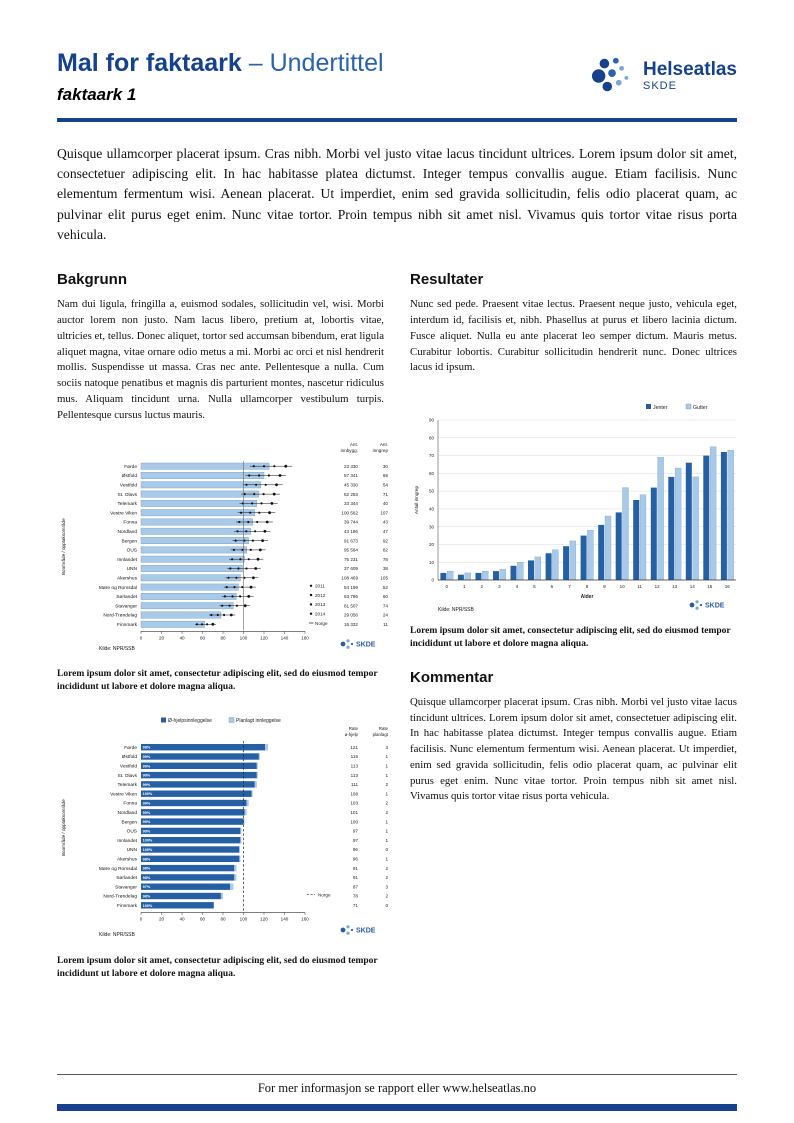  What do you see at coordinates (397, 1074) in the screenshot?
I see `footer-divider` at bounding box center [397, 1074].